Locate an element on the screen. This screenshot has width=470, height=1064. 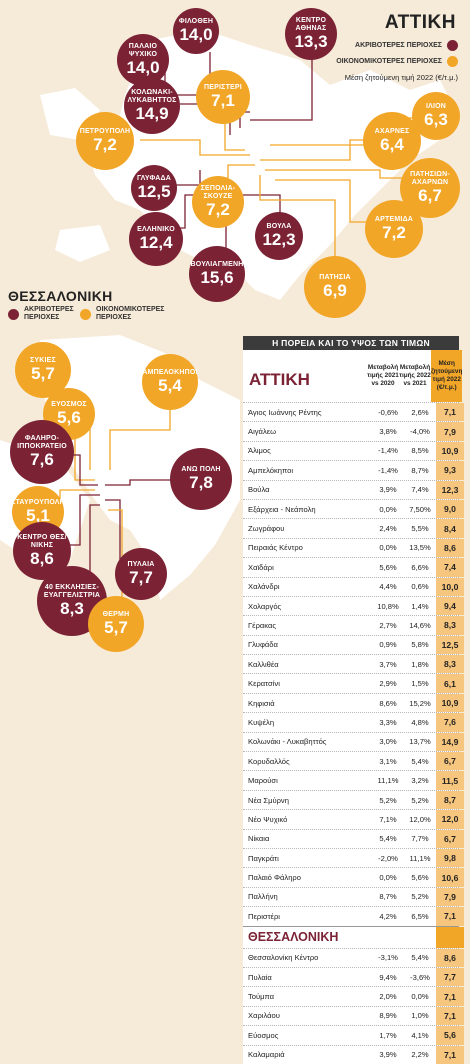
attica-bubble-artemida: ΑΡΤΕΜΙΔΑ 7,2 is located at coordinates (394, 229).